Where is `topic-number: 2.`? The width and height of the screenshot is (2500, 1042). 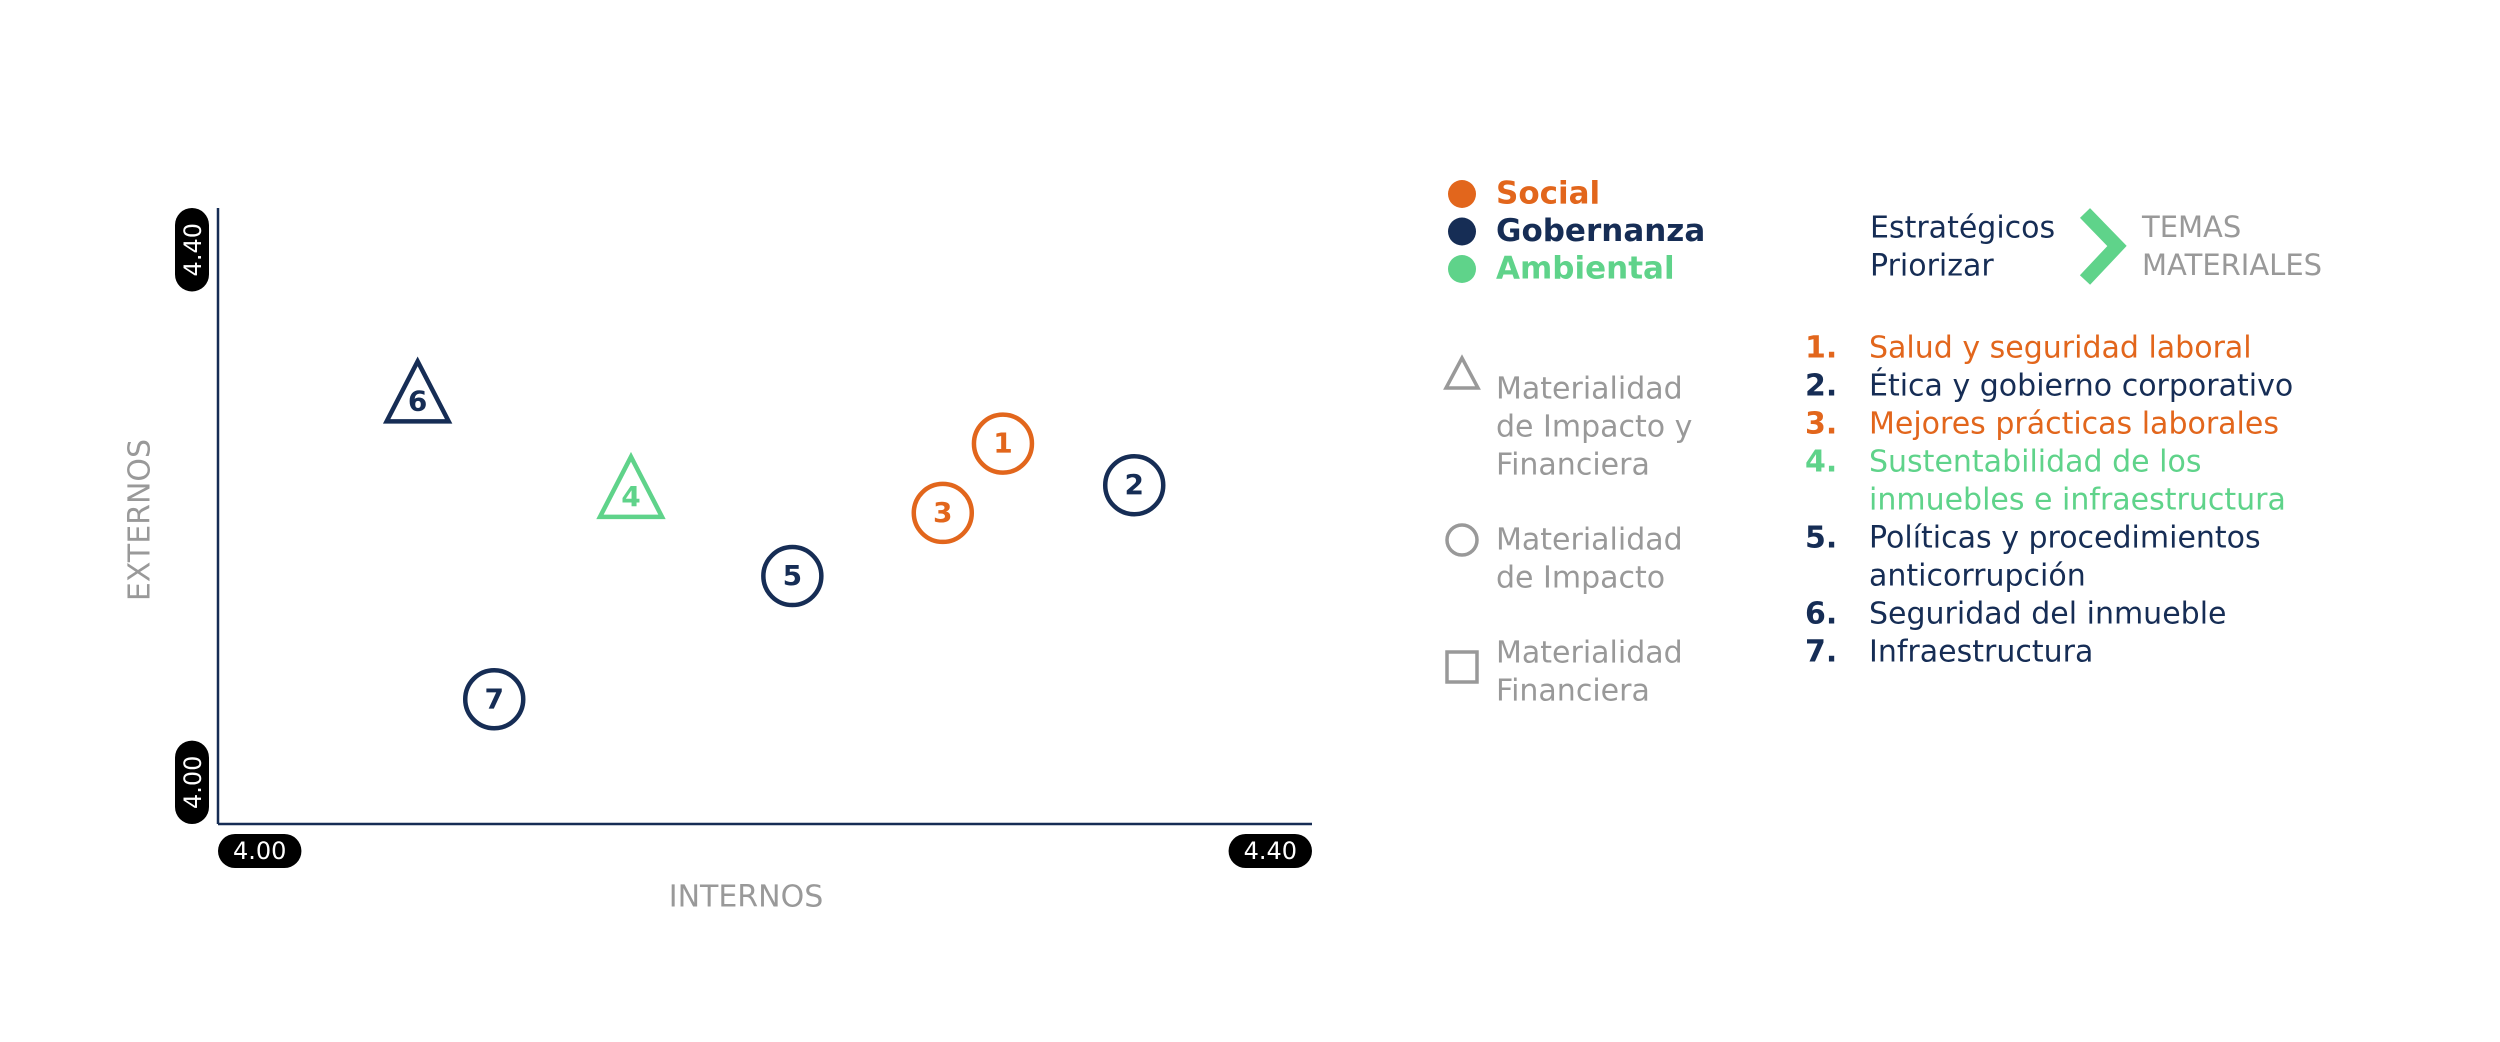 topic-number: 2. is located at coordinates (1821, 386).